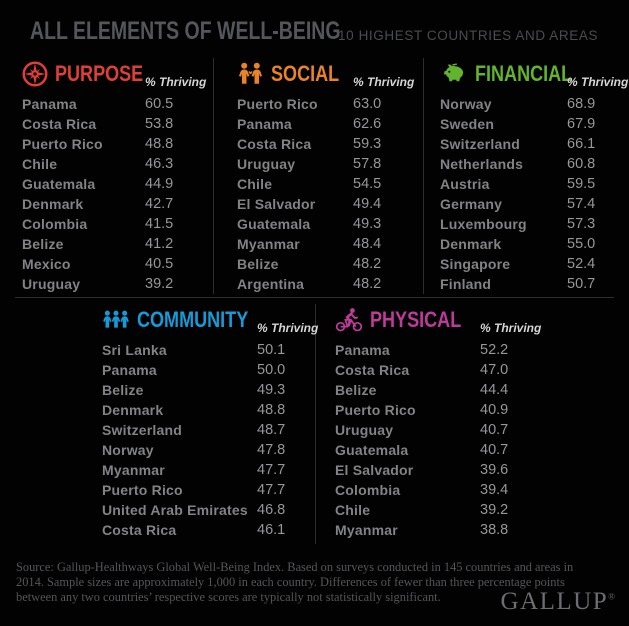 The height and width of the screenshot is (626, 629). I want to click on table-row: Costa Rica 59.3, so click(330, 144).